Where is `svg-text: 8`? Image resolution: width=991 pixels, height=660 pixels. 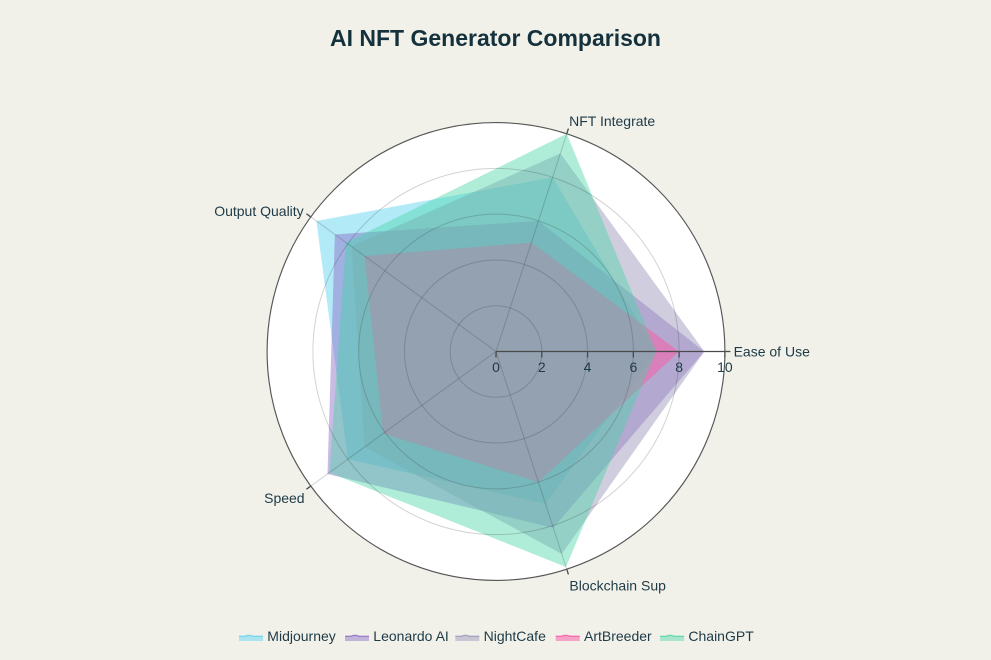 svg-text: 8 is located at coordinates (679, 367).